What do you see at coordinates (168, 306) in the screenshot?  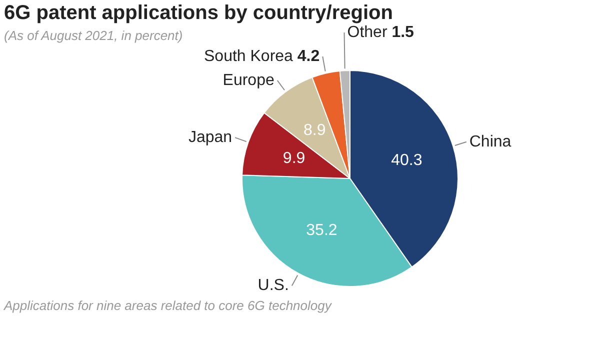 I see `text: Applications for nine areas related to core 6G technology` at bounding box center [168, 306].